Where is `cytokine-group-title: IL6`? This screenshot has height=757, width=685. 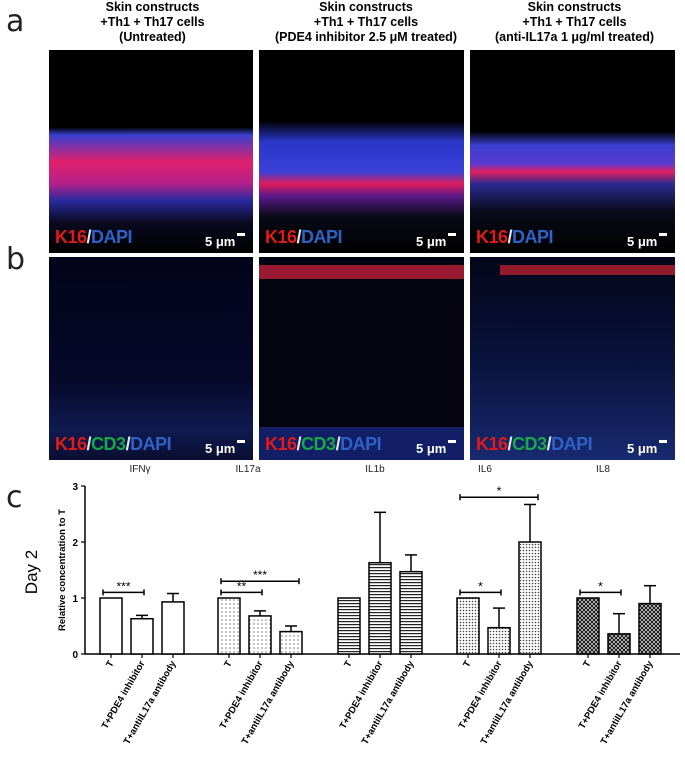 cytokine-group-title: IL6 is located at coordinates (485, 469).